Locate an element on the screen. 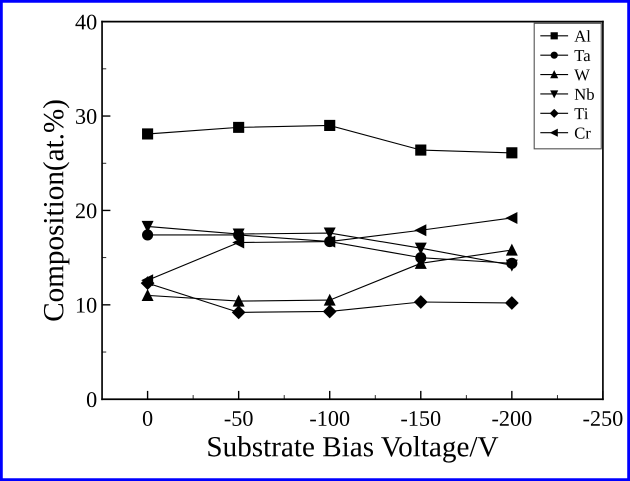  x-tick-label: 0 is located at coordinates (147, 418).